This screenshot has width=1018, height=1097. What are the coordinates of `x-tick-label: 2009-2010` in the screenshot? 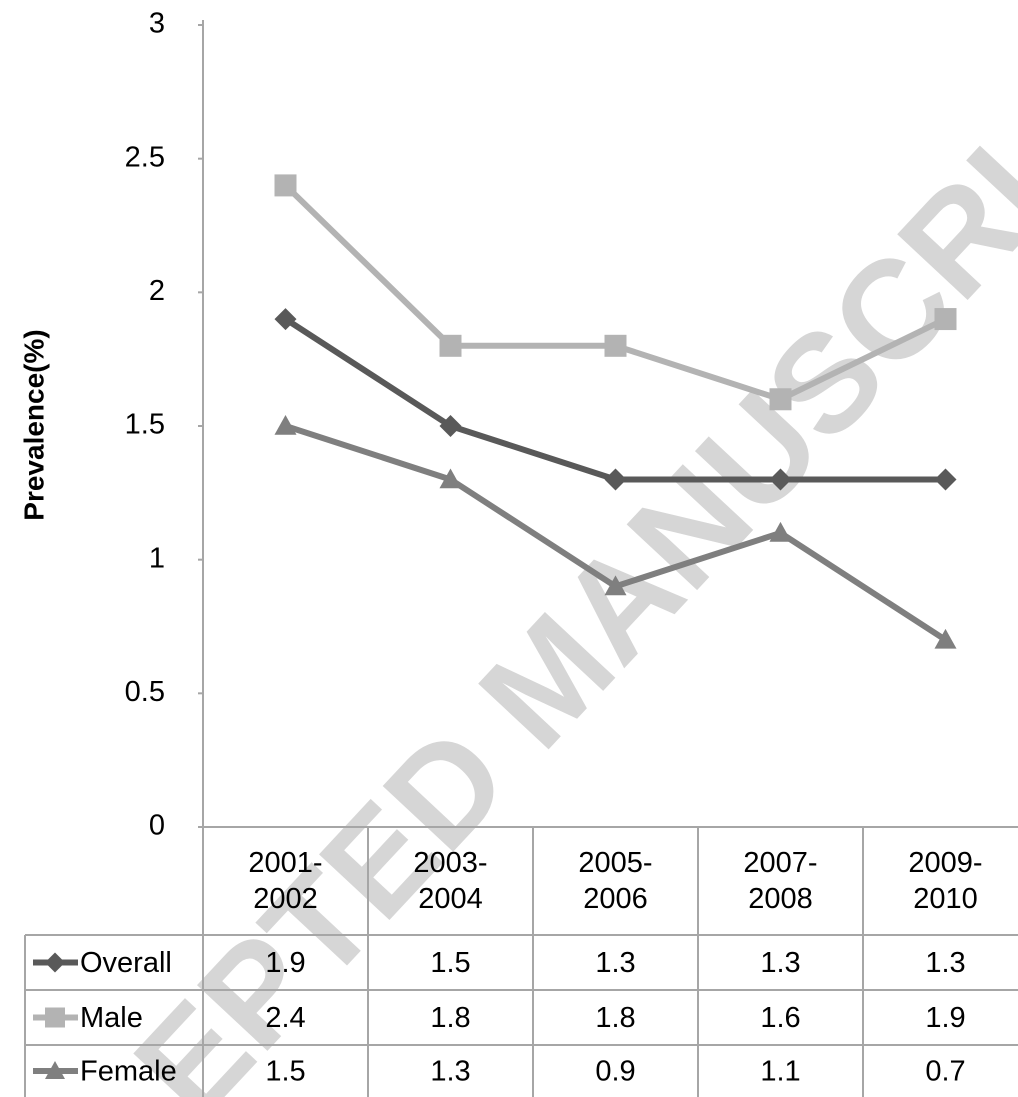 It's located at (945, 881).